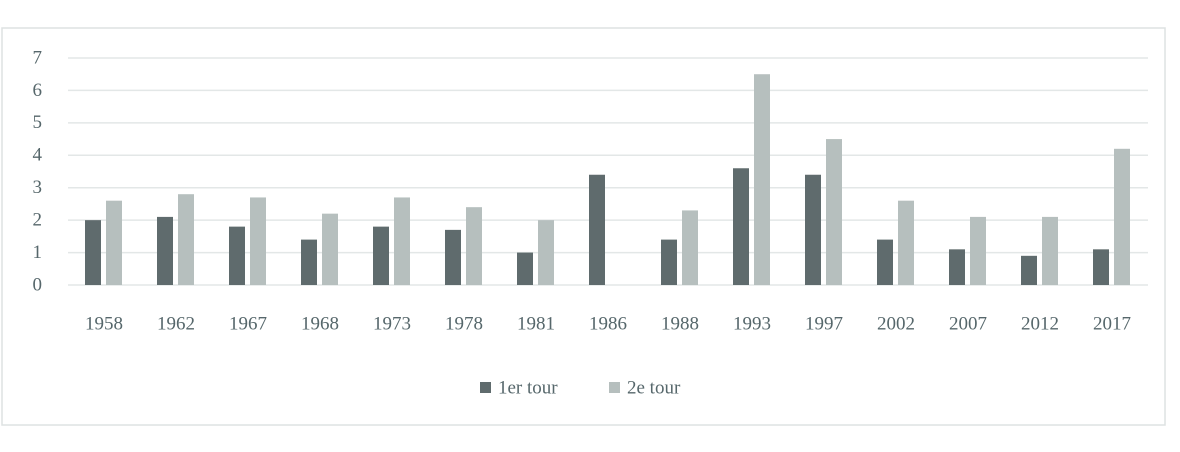 Image resolution: width=1180 pixels, height=452 pixels. What do you see at coordinates (608, 323) in the screenshot?
I see `x-tick-label: 1986` at bounding box center [608, 323].